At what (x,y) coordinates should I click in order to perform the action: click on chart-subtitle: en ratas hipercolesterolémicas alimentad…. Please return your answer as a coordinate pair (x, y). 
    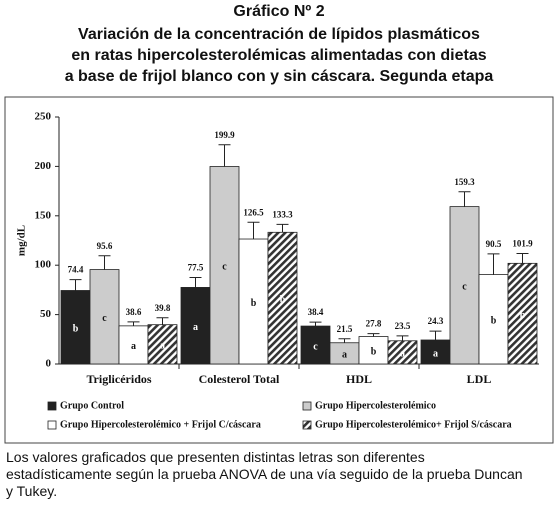
    Looking at the image, I should click on (278, 55).